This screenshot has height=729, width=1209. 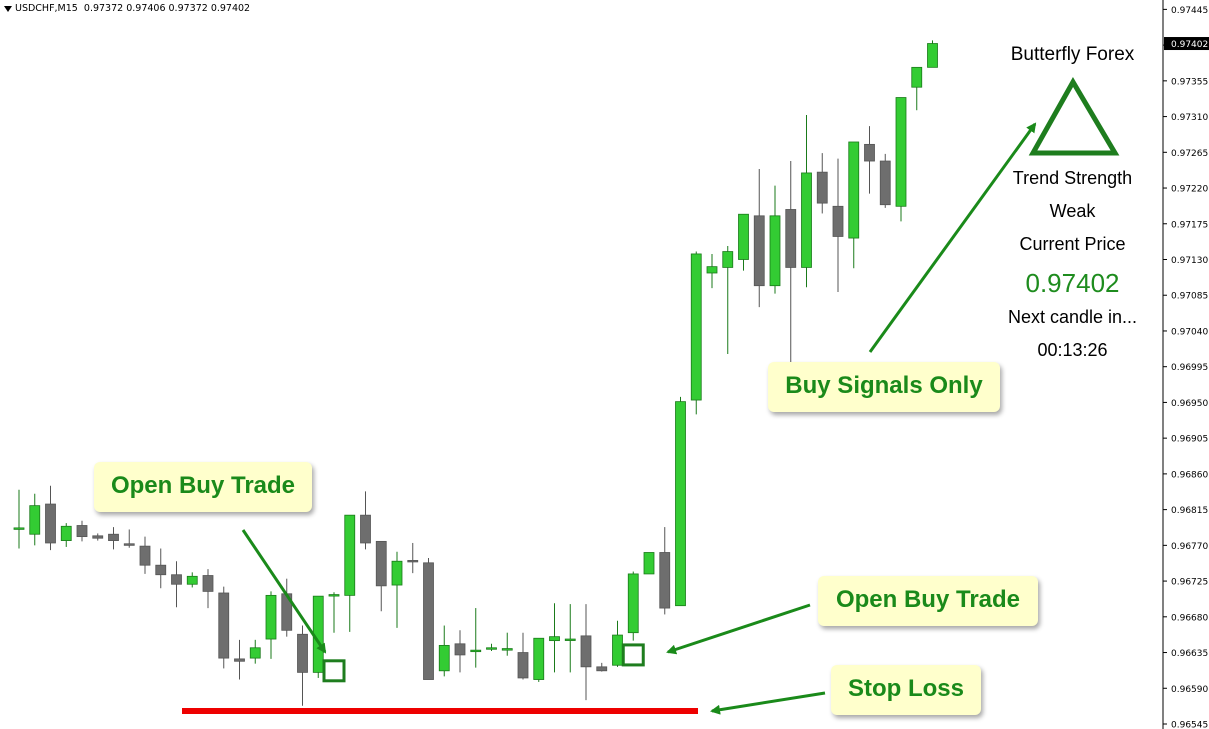 I want to click on price-tick-label: 0.96635, so click(x=1189, y=654).